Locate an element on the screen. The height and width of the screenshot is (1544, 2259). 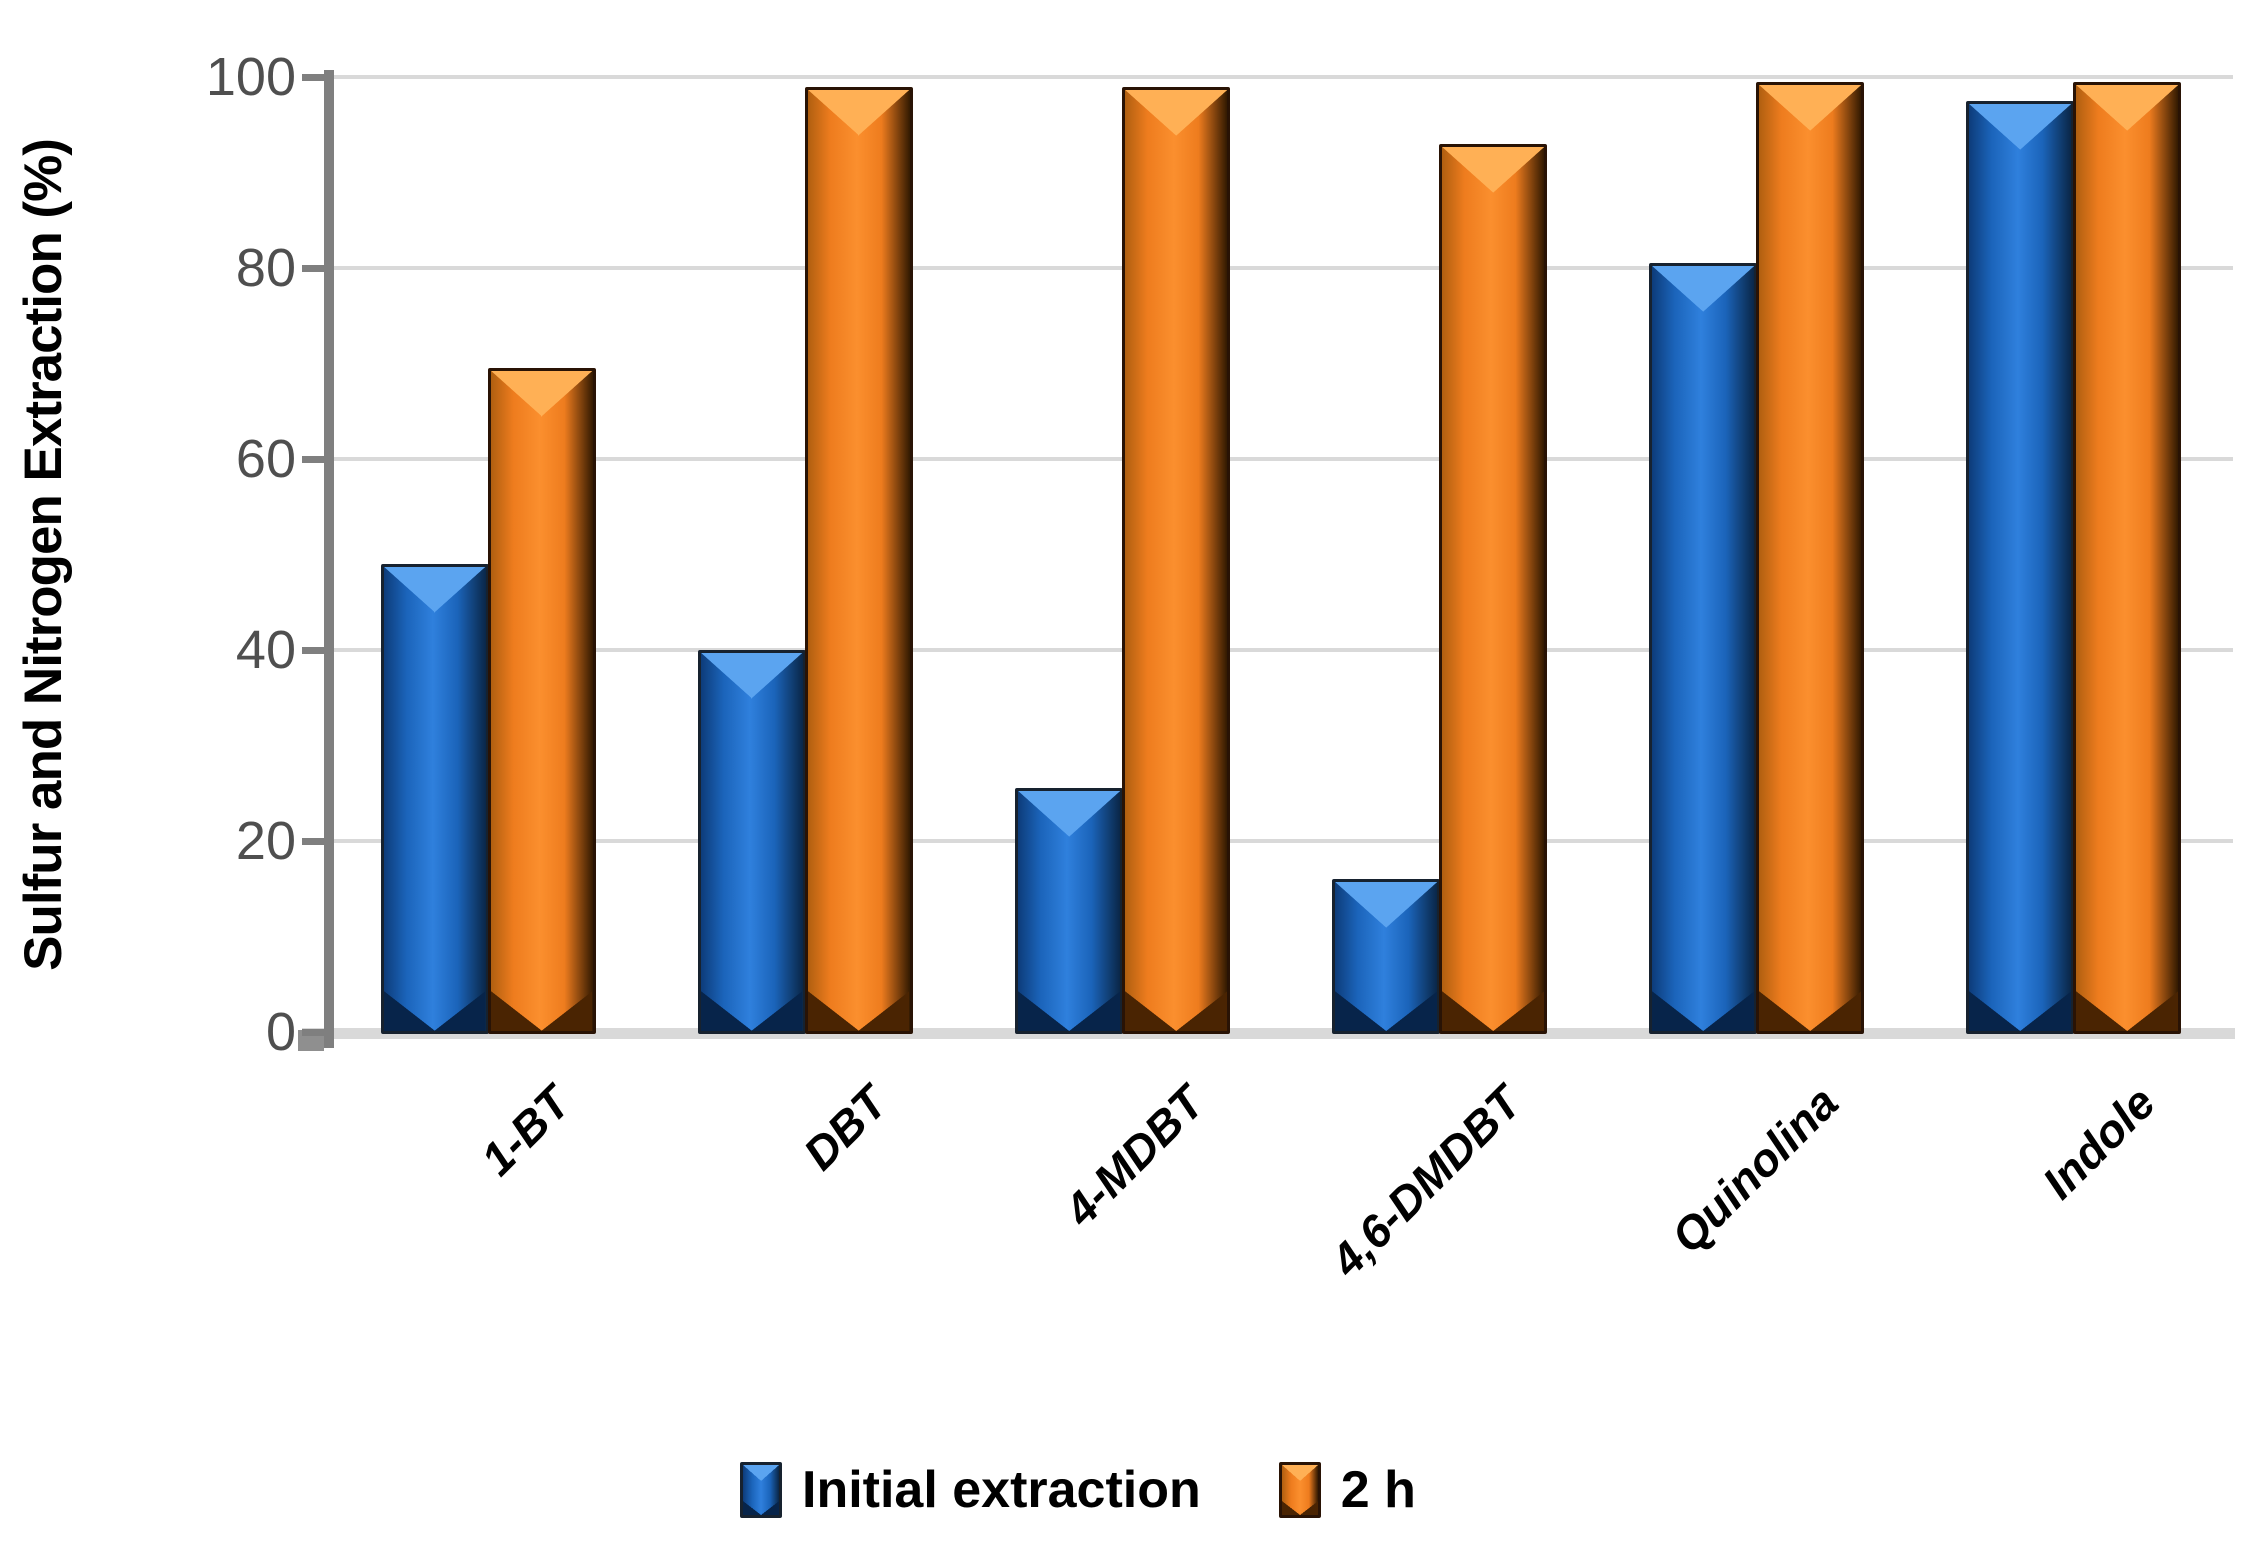
x-category-label: 4-MDBT is located at coordinates (1134, 1156).